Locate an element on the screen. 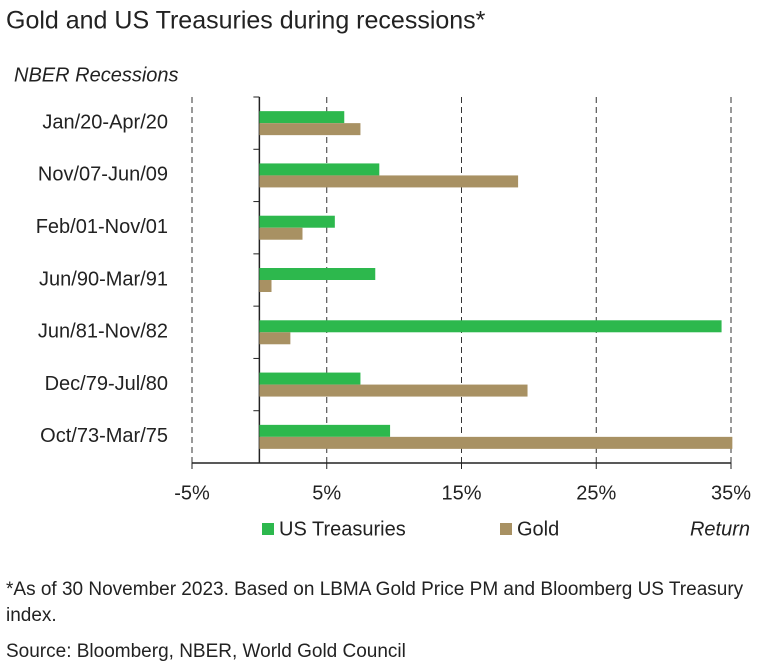 The height and width of the screenshot is (672, 765). y-tick-label: Jan/20-Apr/20 is located at coordinates (105, 122).